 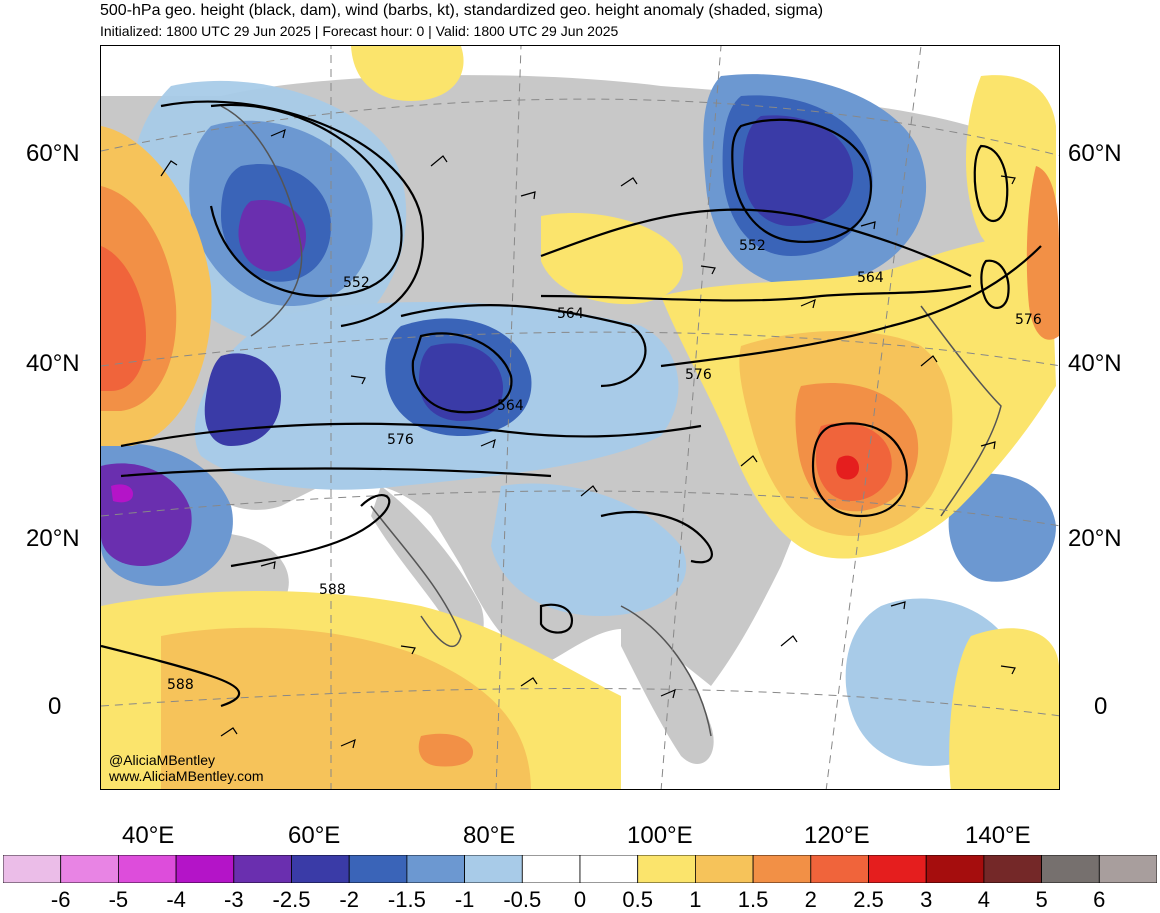 What do you see at coordinates (1002, 527) in the screenshot?
I see `anomaly-neg-eastpac` at bounding box center [1002, 527].